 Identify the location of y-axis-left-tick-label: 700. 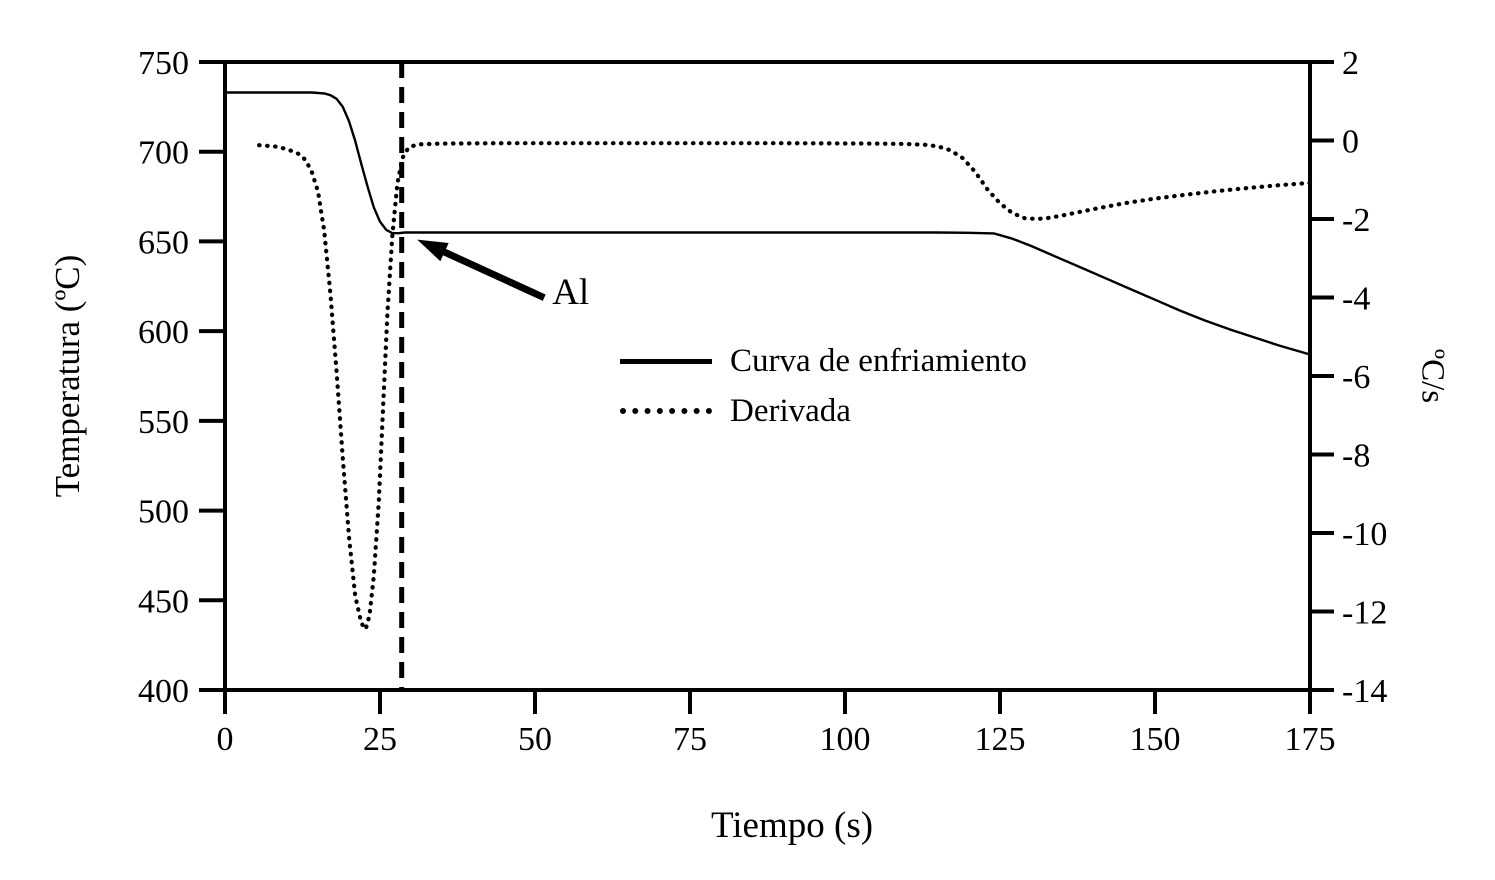
(163, 153).